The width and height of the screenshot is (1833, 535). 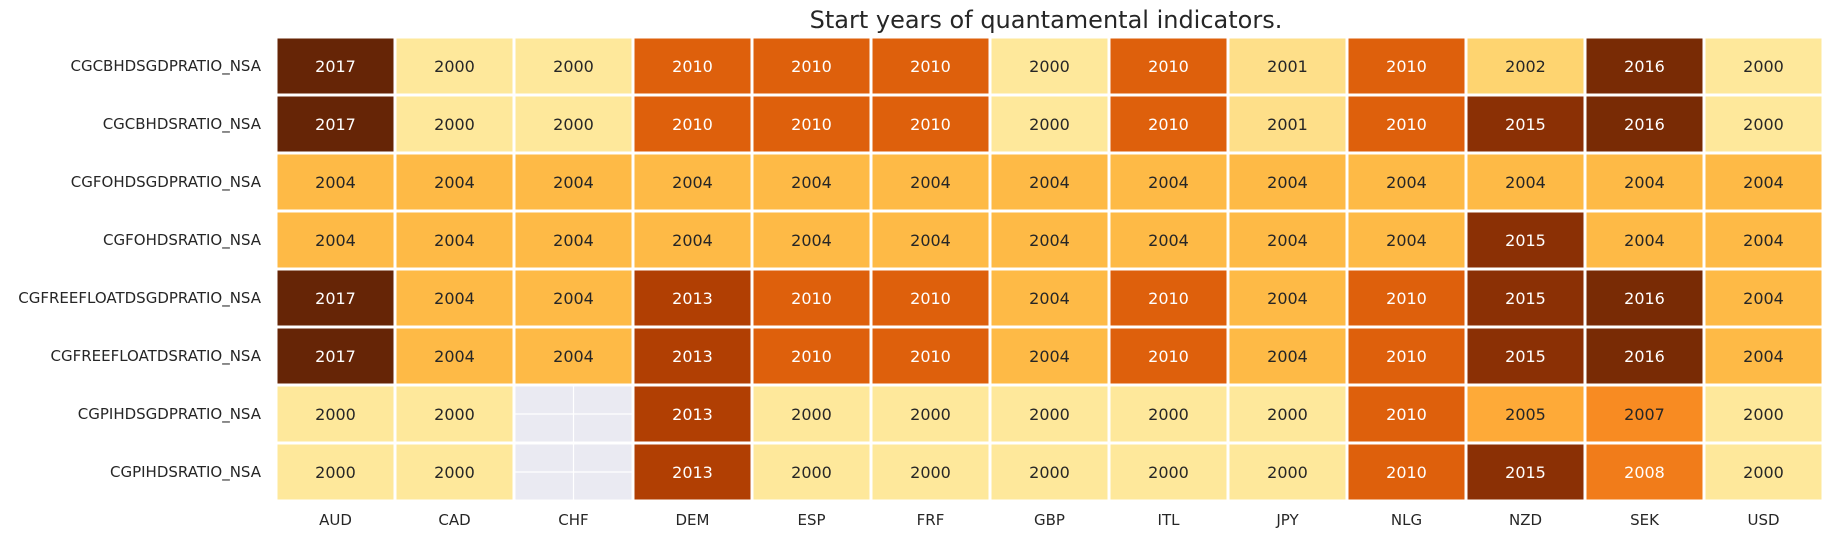 I want to click on column-label: ESP, so click(x=811, y=520).